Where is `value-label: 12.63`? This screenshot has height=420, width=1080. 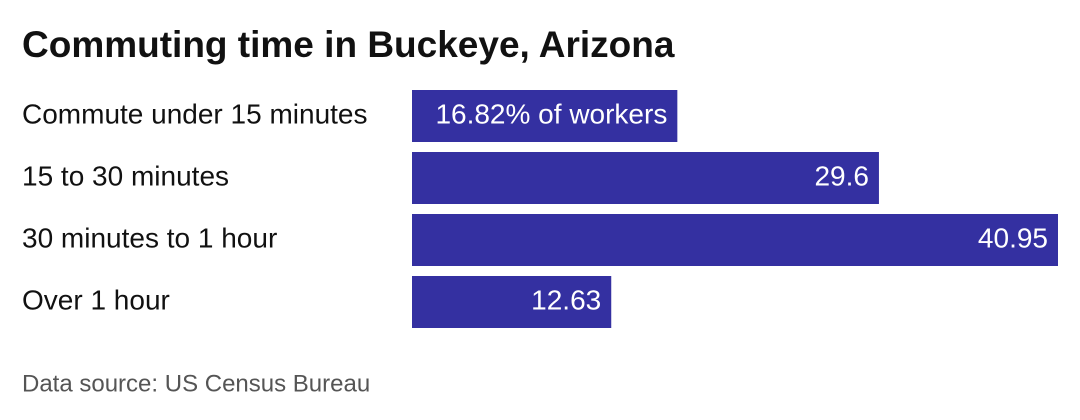
value-label: 12.63 is located at coordinates (566, 299).